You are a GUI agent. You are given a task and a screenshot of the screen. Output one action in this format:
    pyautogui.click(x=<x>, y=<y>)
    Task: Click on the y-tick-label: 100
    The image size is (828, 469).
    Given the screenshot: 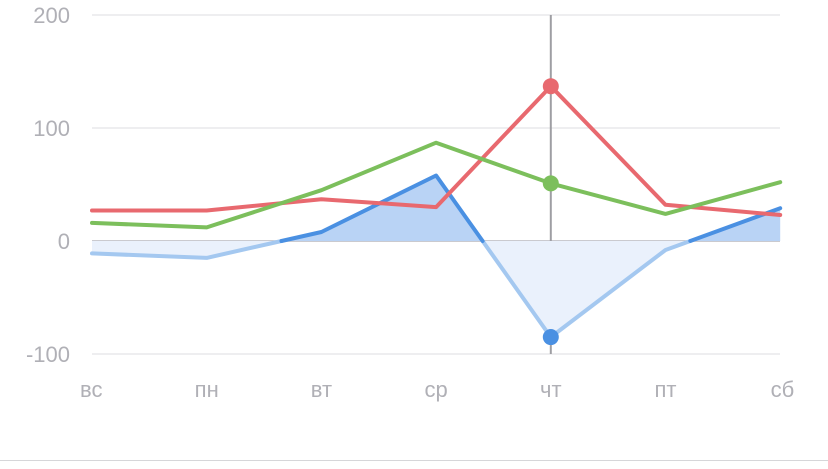 What is the action you would take?
    pyautogui.click(x=51, y=128)
    